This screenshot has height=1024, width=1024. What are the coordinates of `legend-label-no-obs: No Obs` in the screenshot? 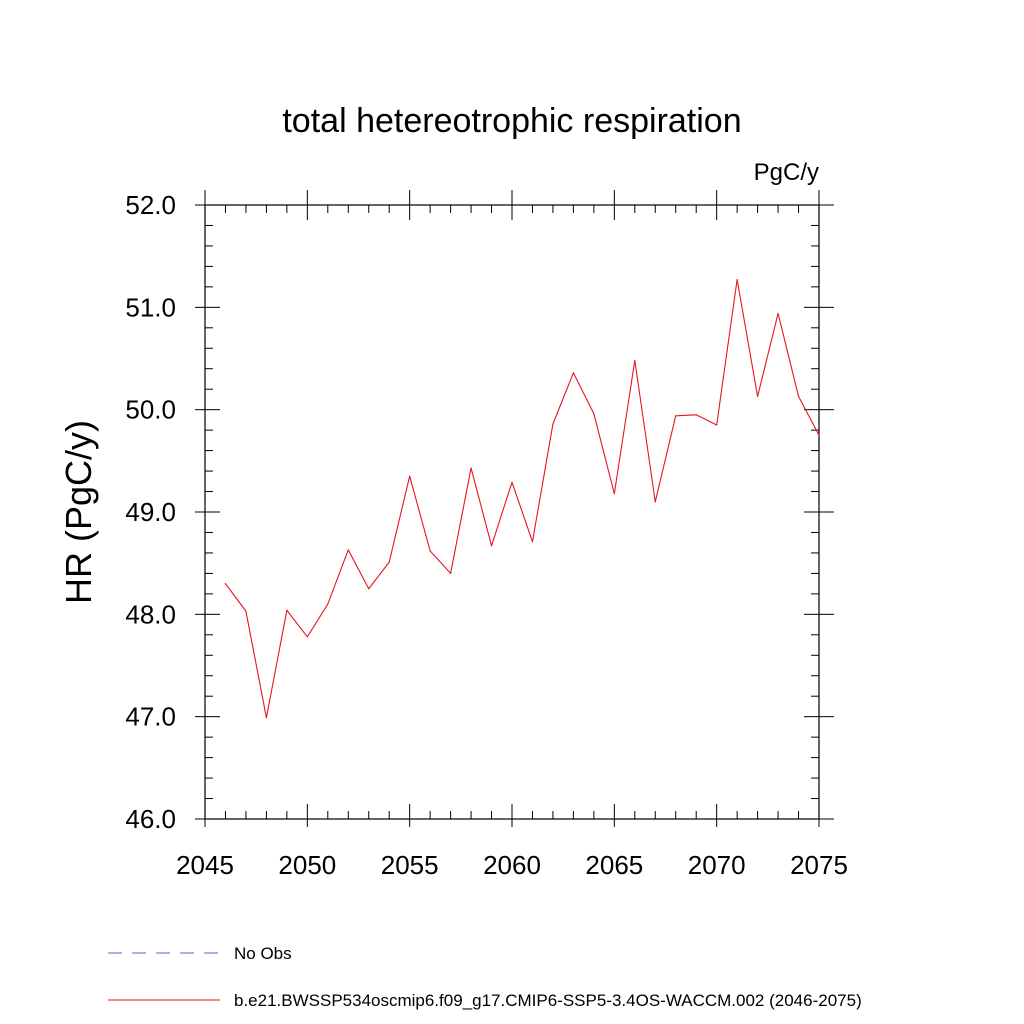 It's located at (263, 953).